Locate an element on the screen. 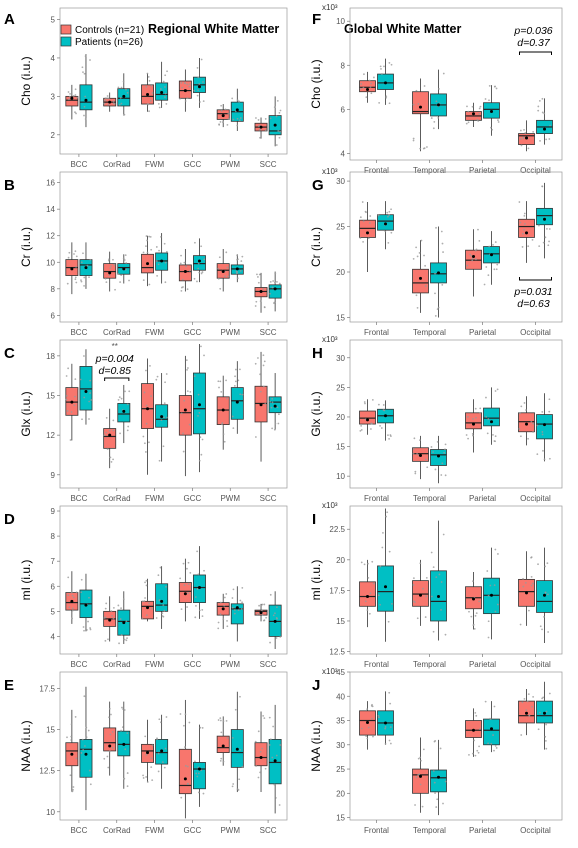 The width and height of the screenshot is (578, 848). p-value: p=0.036 is located at coordinates (532, 31).